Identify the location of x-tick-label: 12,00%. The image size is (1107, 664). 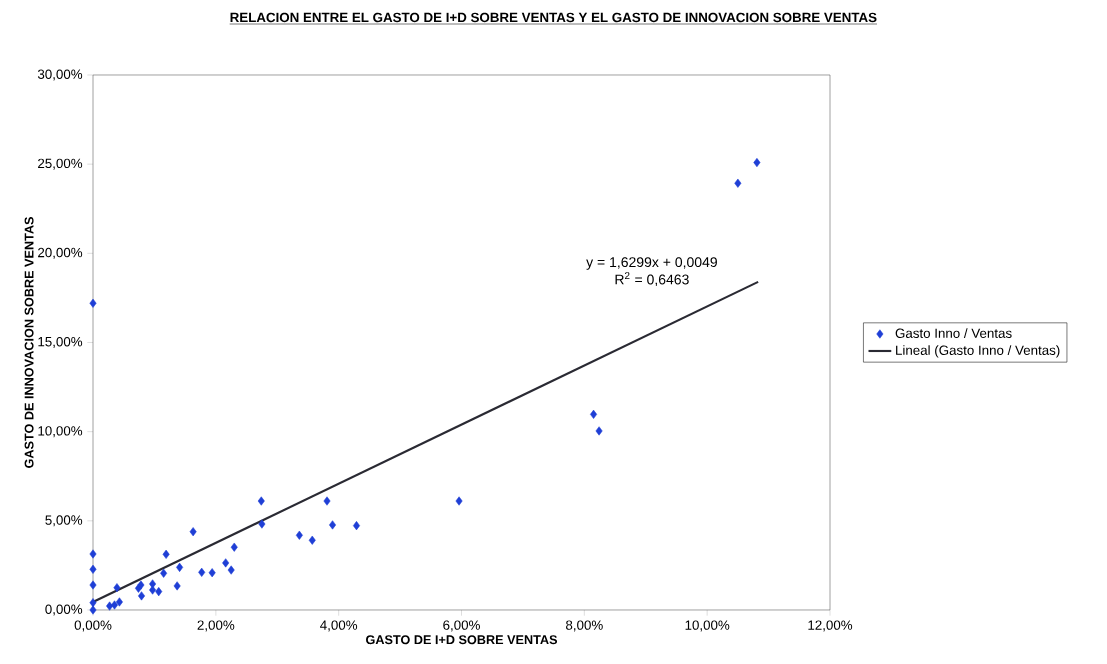
(830, 626).